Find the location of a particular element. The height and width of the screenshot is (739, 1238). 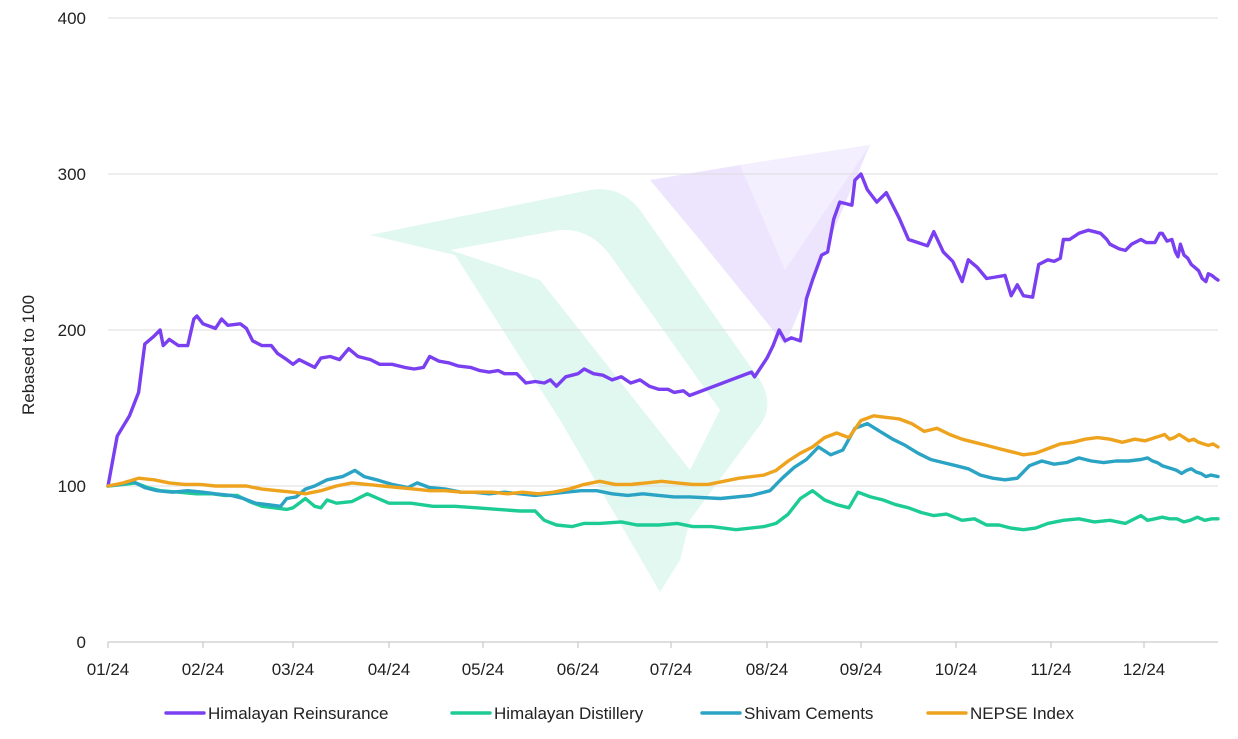

y-tick-label: 0 is located at coordinates (81, 642).